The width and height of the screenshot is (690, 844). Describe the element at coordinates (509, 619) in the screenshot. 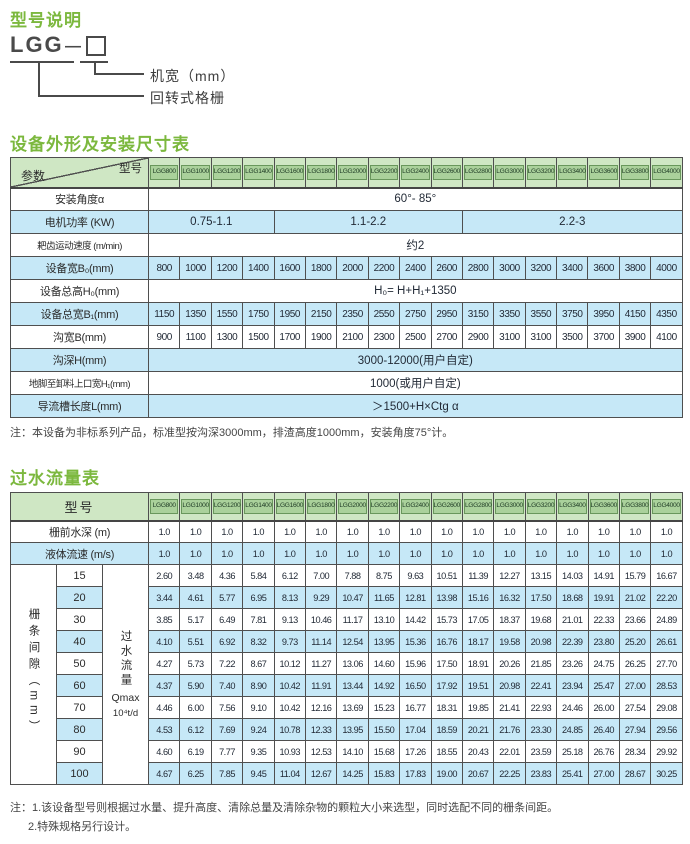

I see `value-cell: 18.37` at that location.